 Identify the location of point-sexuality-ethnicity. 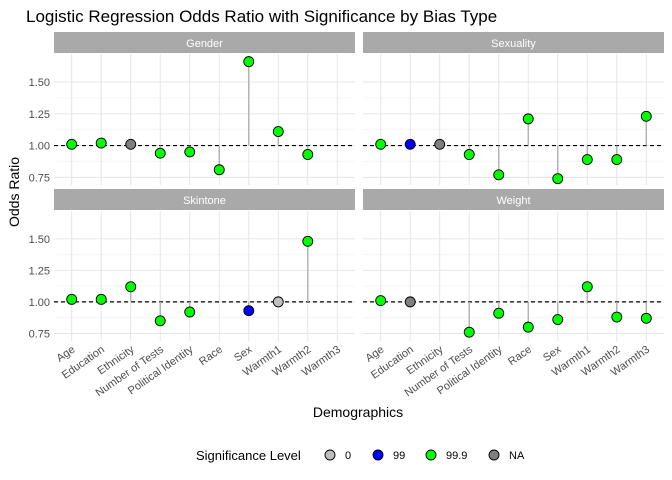
(440, 144).